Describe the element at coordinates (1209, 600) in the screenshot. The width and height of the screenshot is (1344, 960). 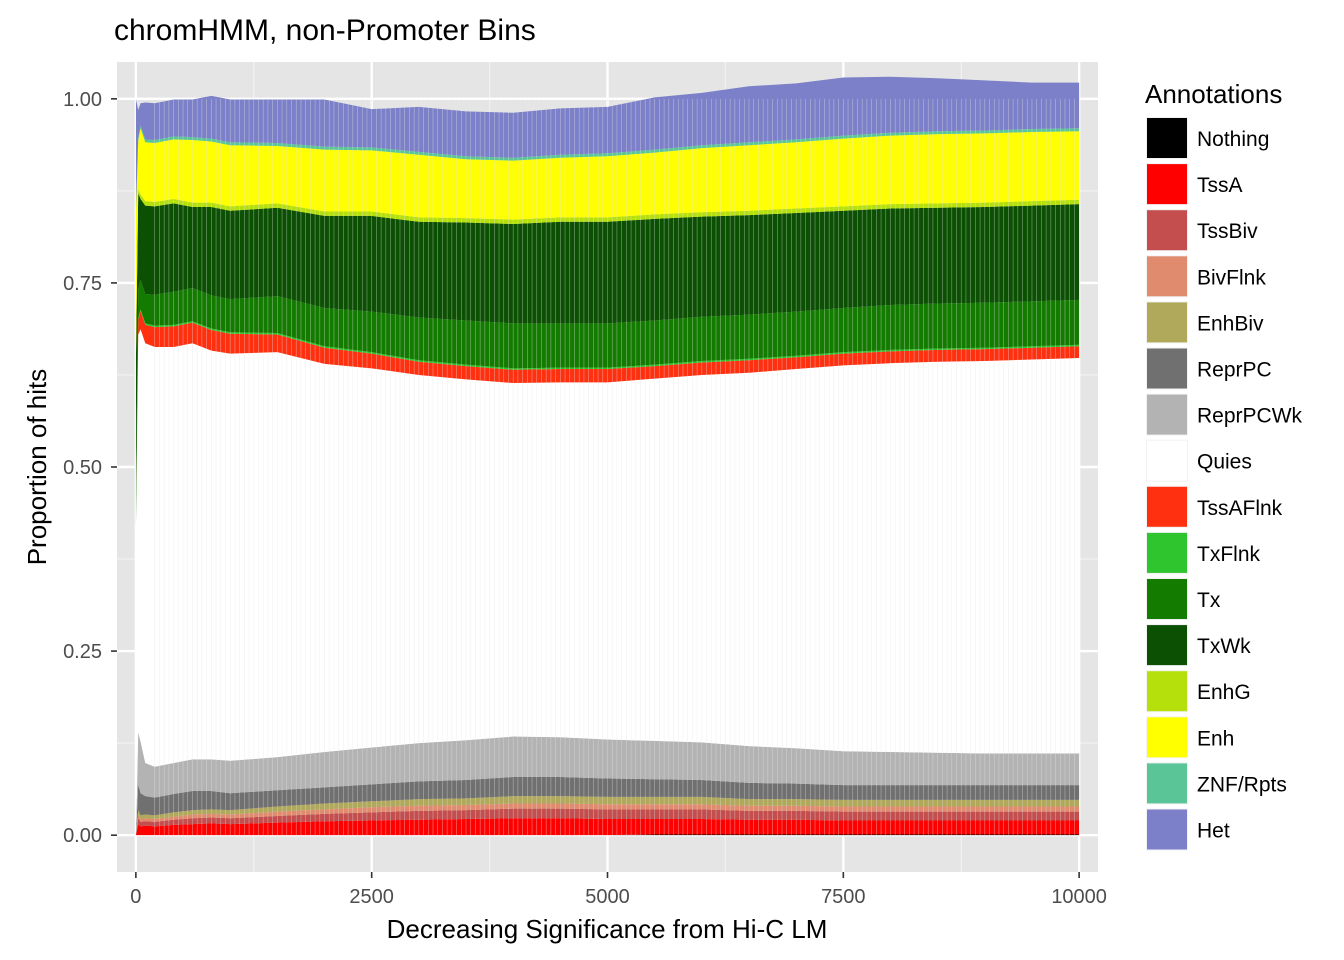
I see `legend-label-tx: Tx` at that location.